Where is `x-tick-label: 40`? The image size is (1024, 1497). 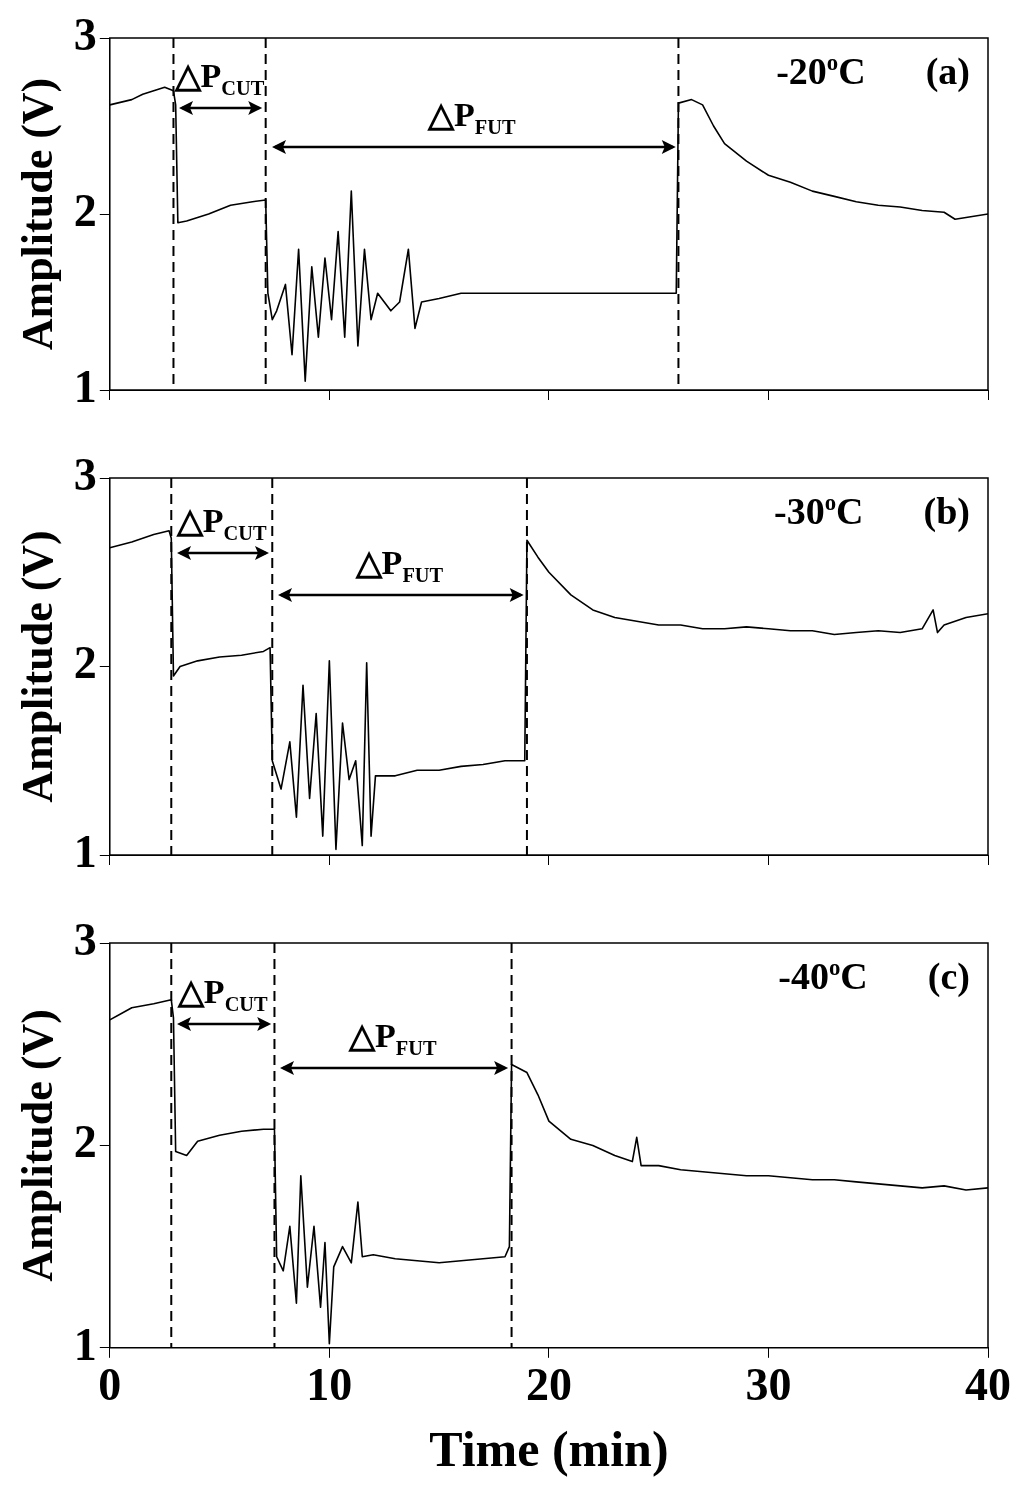 x-tick-label: 40 is located at coordinates (988, 1385).